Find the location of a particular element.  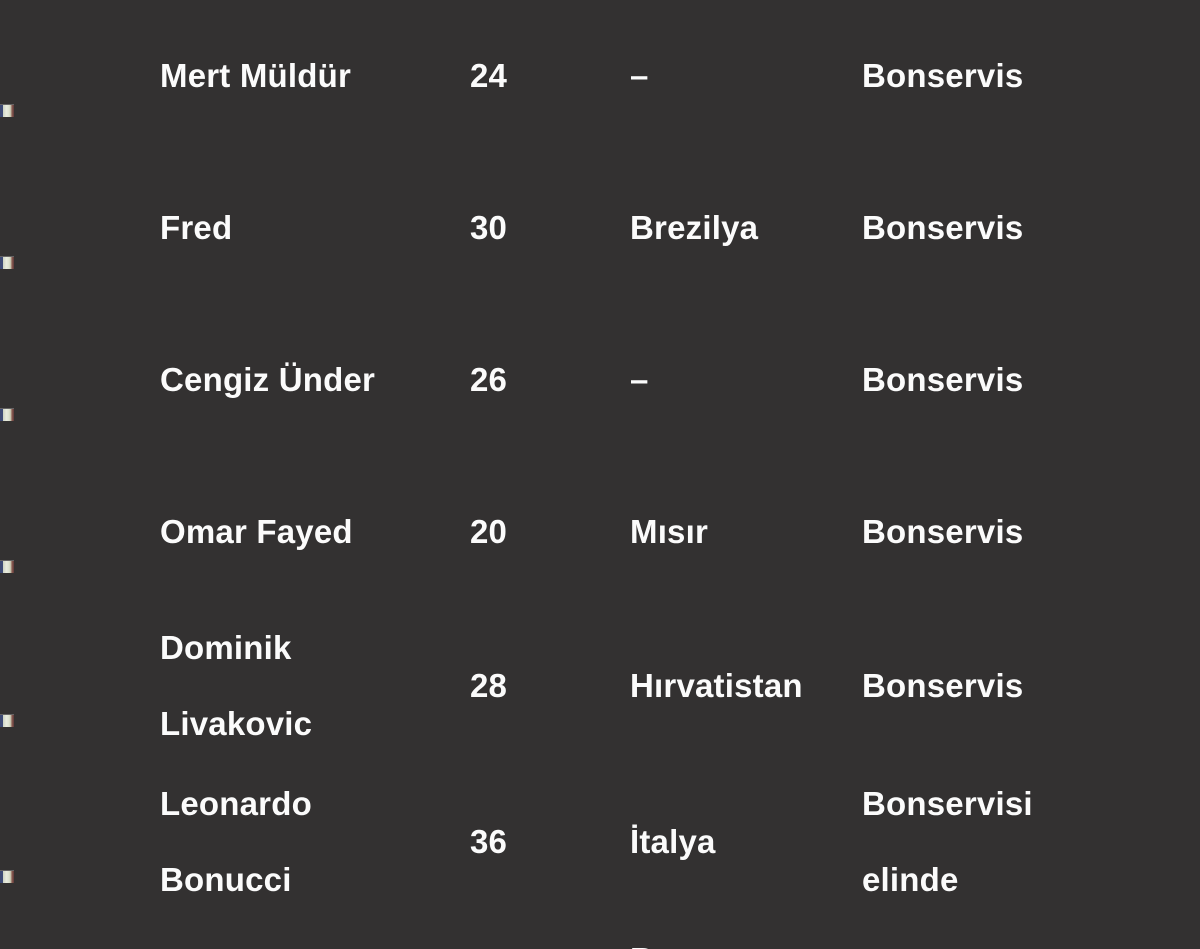

player-name: Rade Krunic is located at coordinates (315, 934).